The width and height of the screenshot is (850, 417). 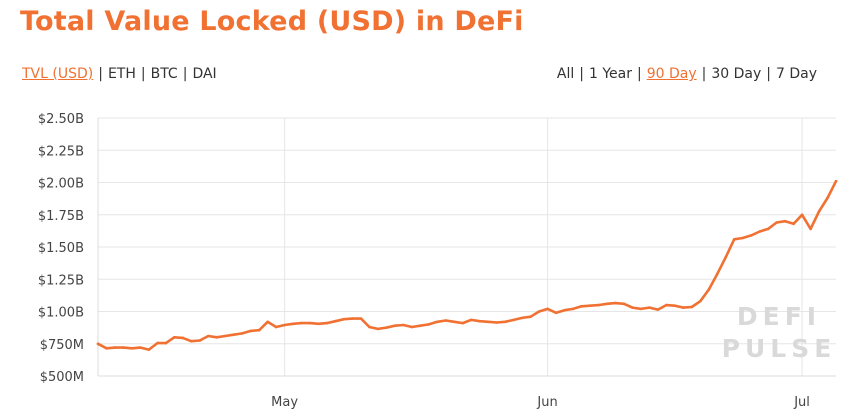 I want to click on watermark-line-1: DEFI, so click(x=779, y=316).